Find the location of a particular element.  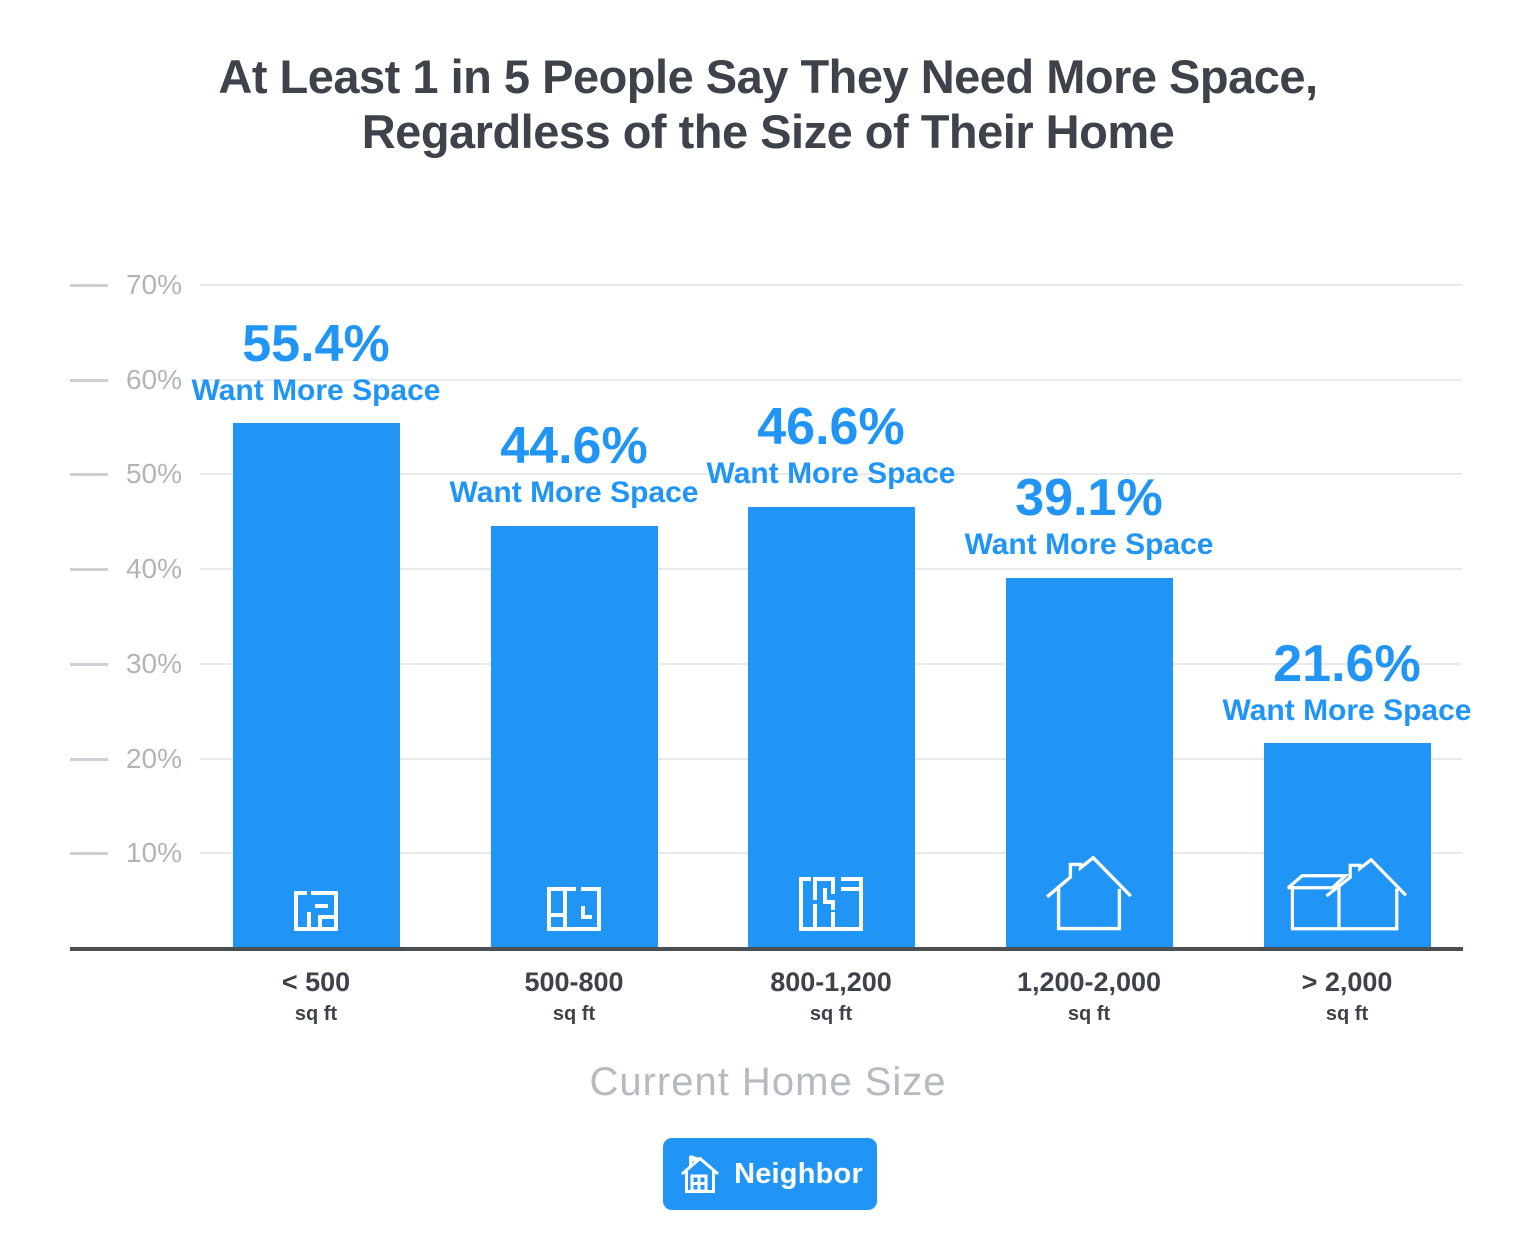

bar-value-label-group: 39.1% Want More Space is located at coordinates (1089, 517).